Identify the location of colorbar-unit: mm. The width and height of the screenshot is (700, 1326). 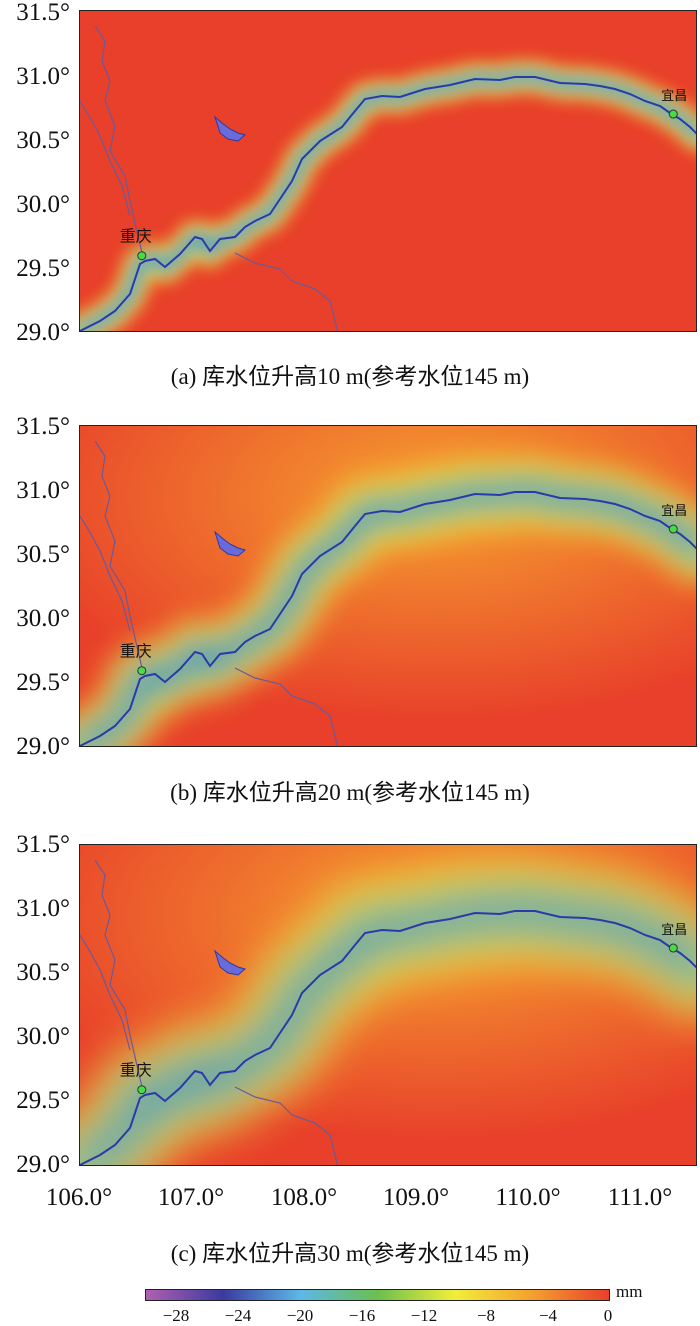
(629, 1291).